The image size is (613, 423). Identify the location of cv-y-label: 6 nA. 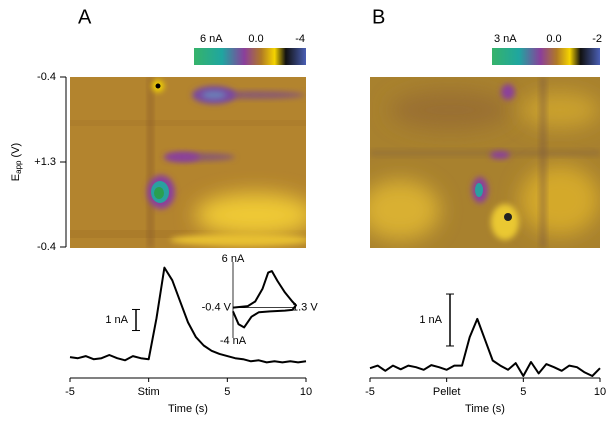
(233, 259).